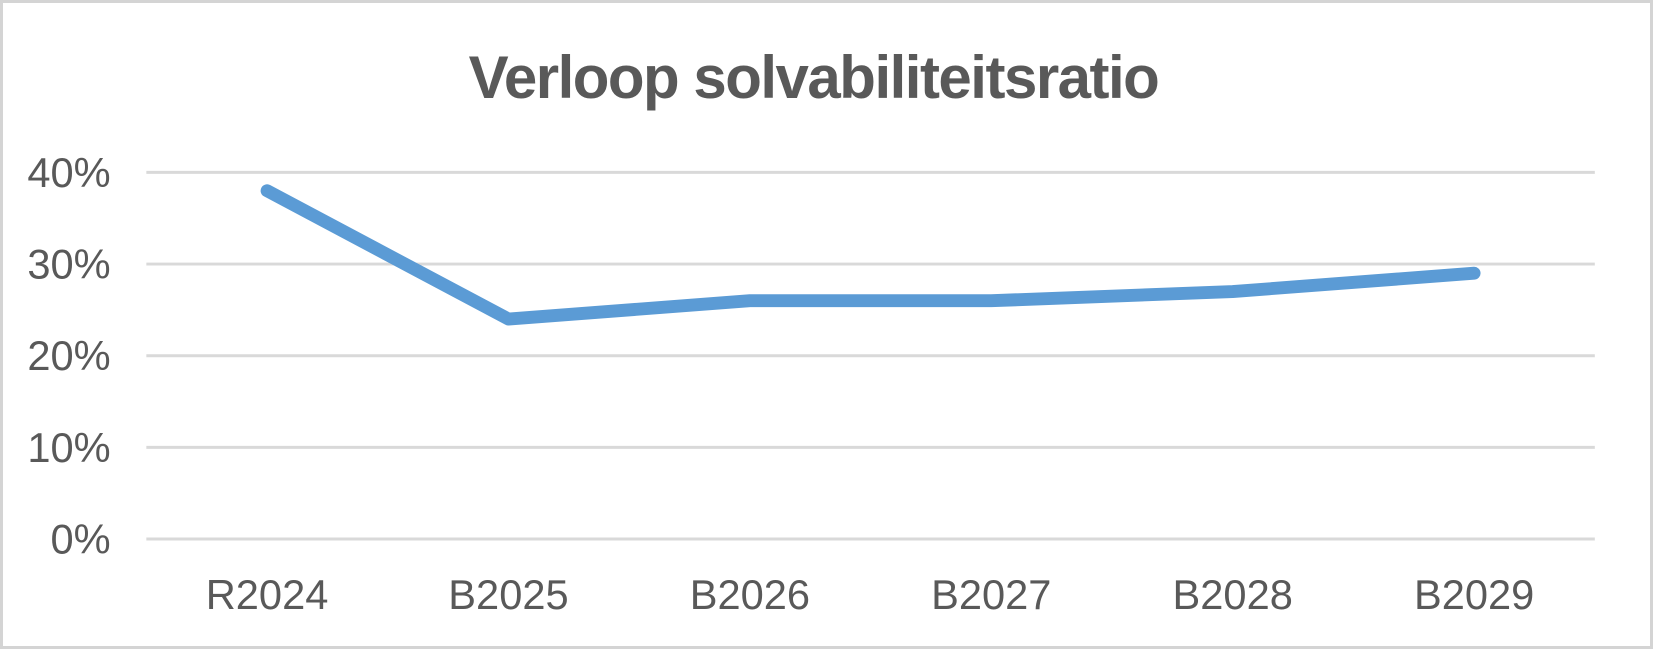  Describe the element at coordinates (267, 594) in the screenshot. I see `x-axis-category-label: R2024` at that location.